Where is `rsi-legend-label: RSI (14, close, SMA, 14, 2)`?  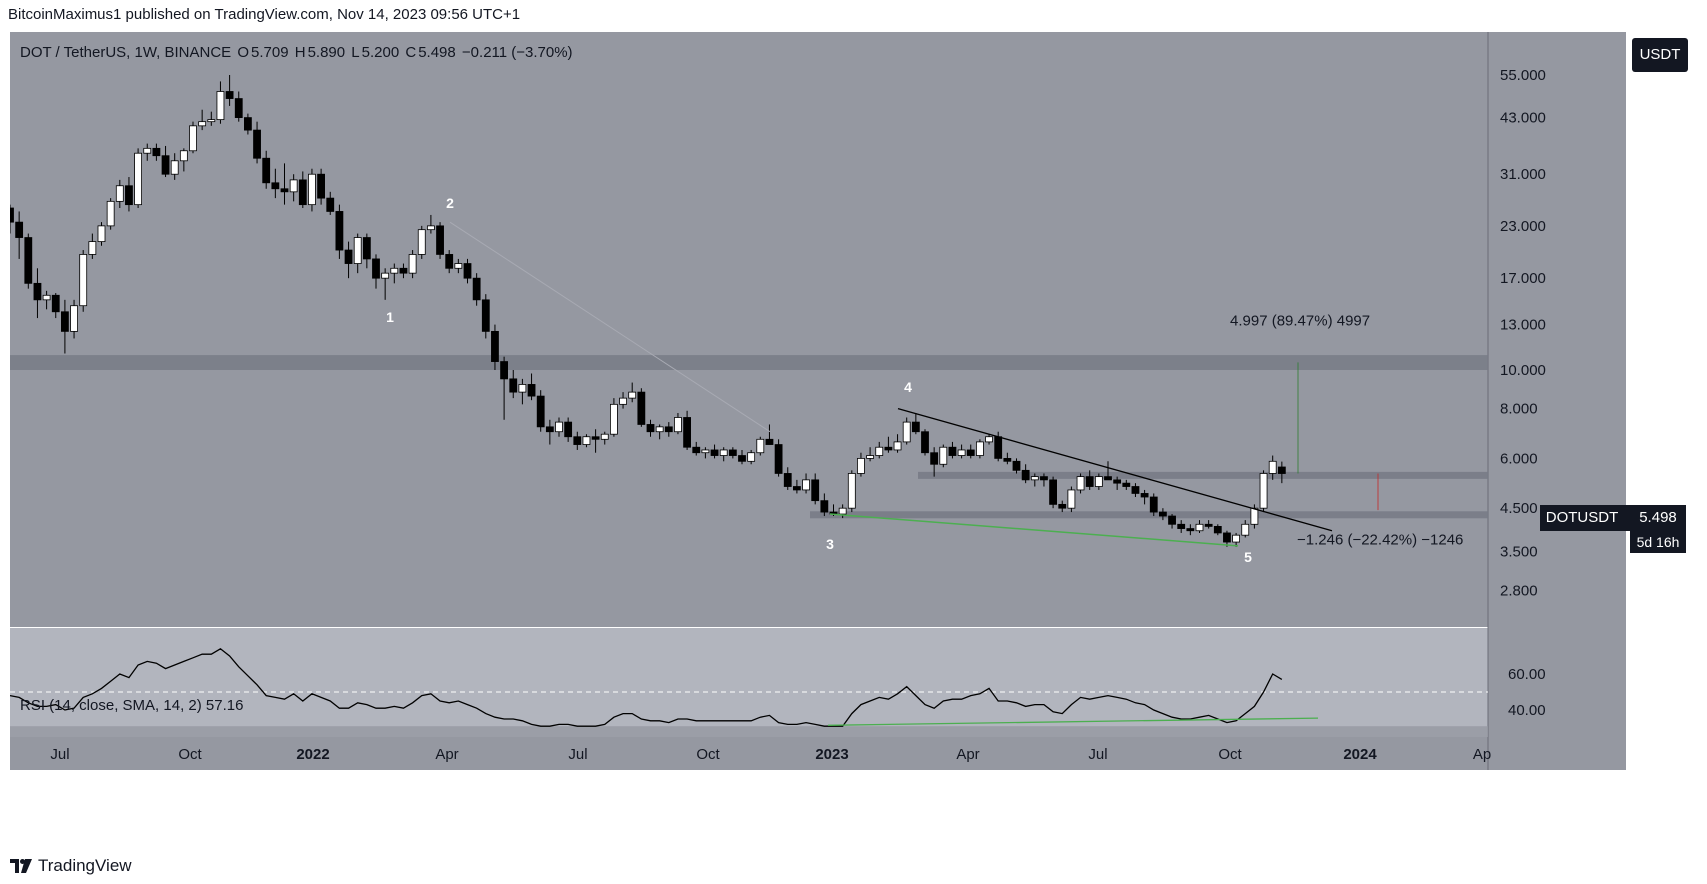
rsi-legend-label: RSI (14, close, SMA, 14, 2) is located at coordinates (111, 705).